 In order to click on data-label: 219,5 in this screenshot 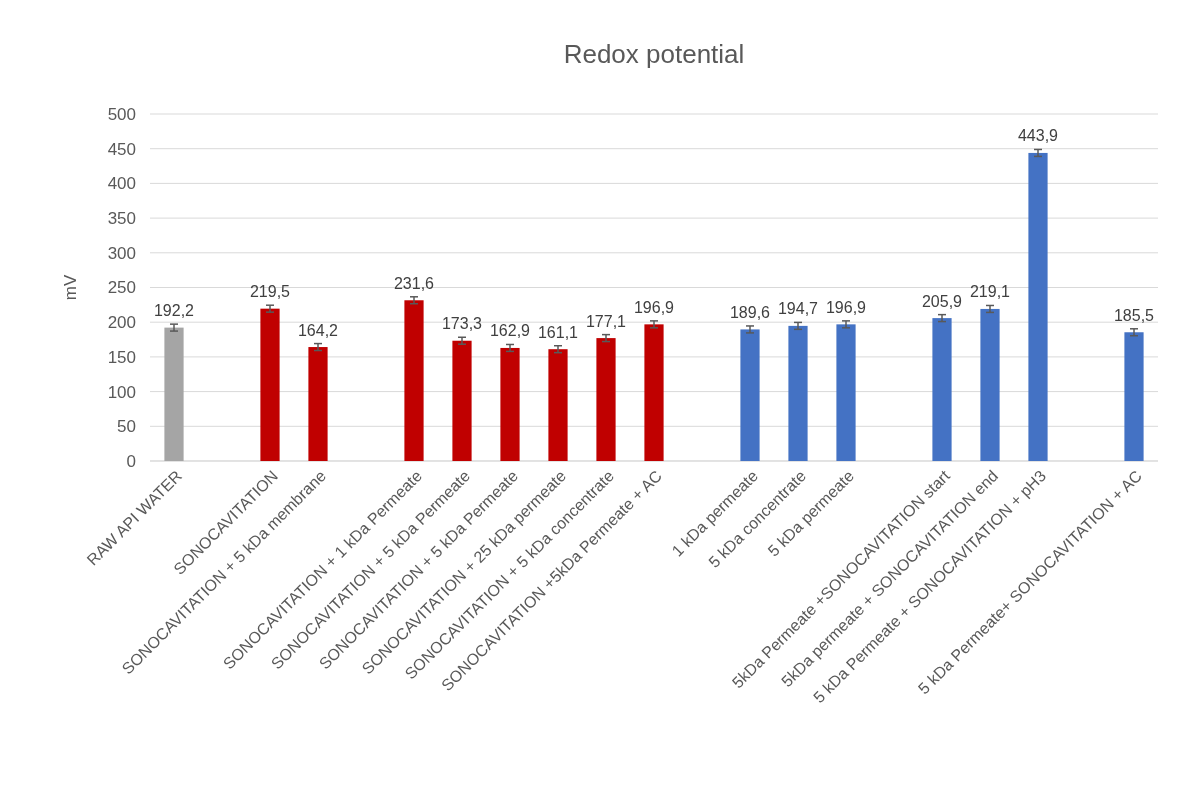, I will do `click(270, 292)`.